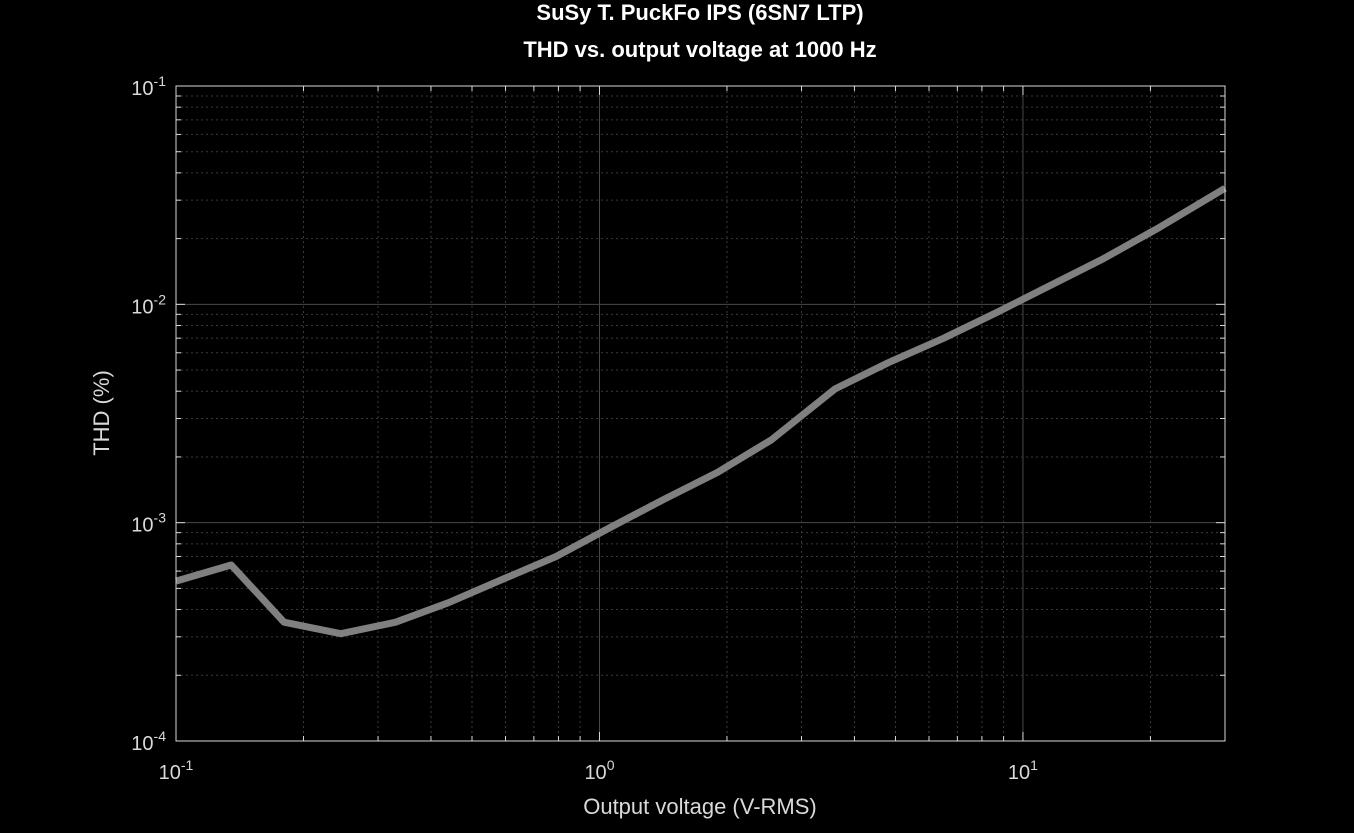 The height and width of the screenshot is (833, 1354). Describe the element at coordinates (1023, 770) in the screenshot. I see `x-tick-label: 10¹` at that location.